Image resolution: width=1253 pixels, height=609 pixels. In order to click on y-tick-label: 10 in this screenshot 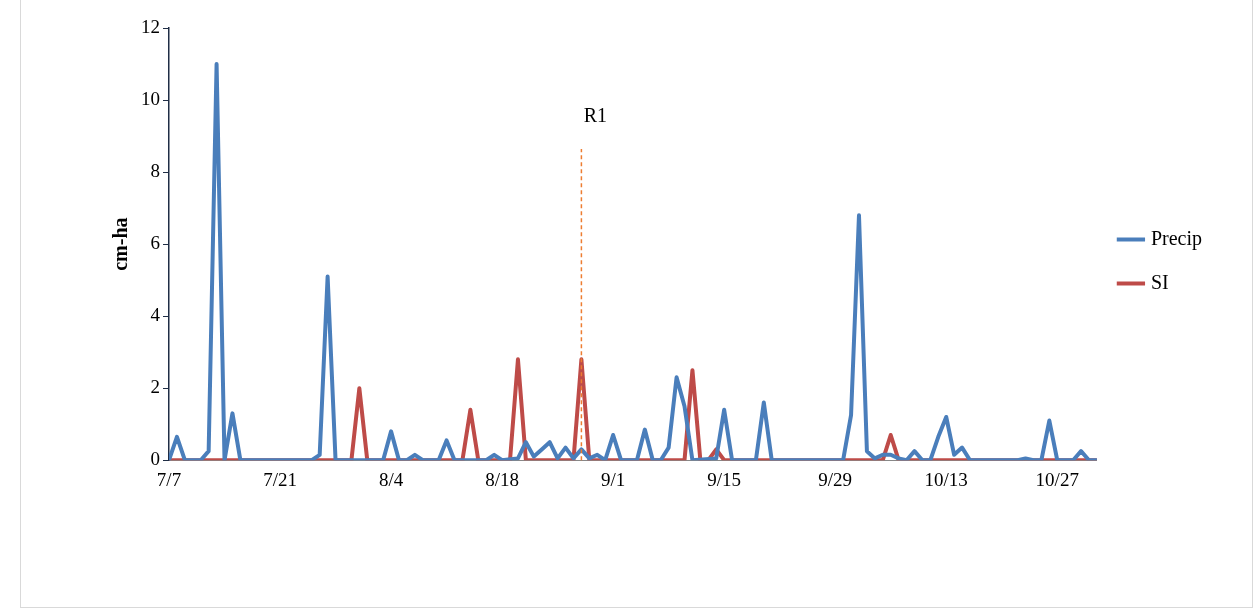, I will do `click(150, 99)`.